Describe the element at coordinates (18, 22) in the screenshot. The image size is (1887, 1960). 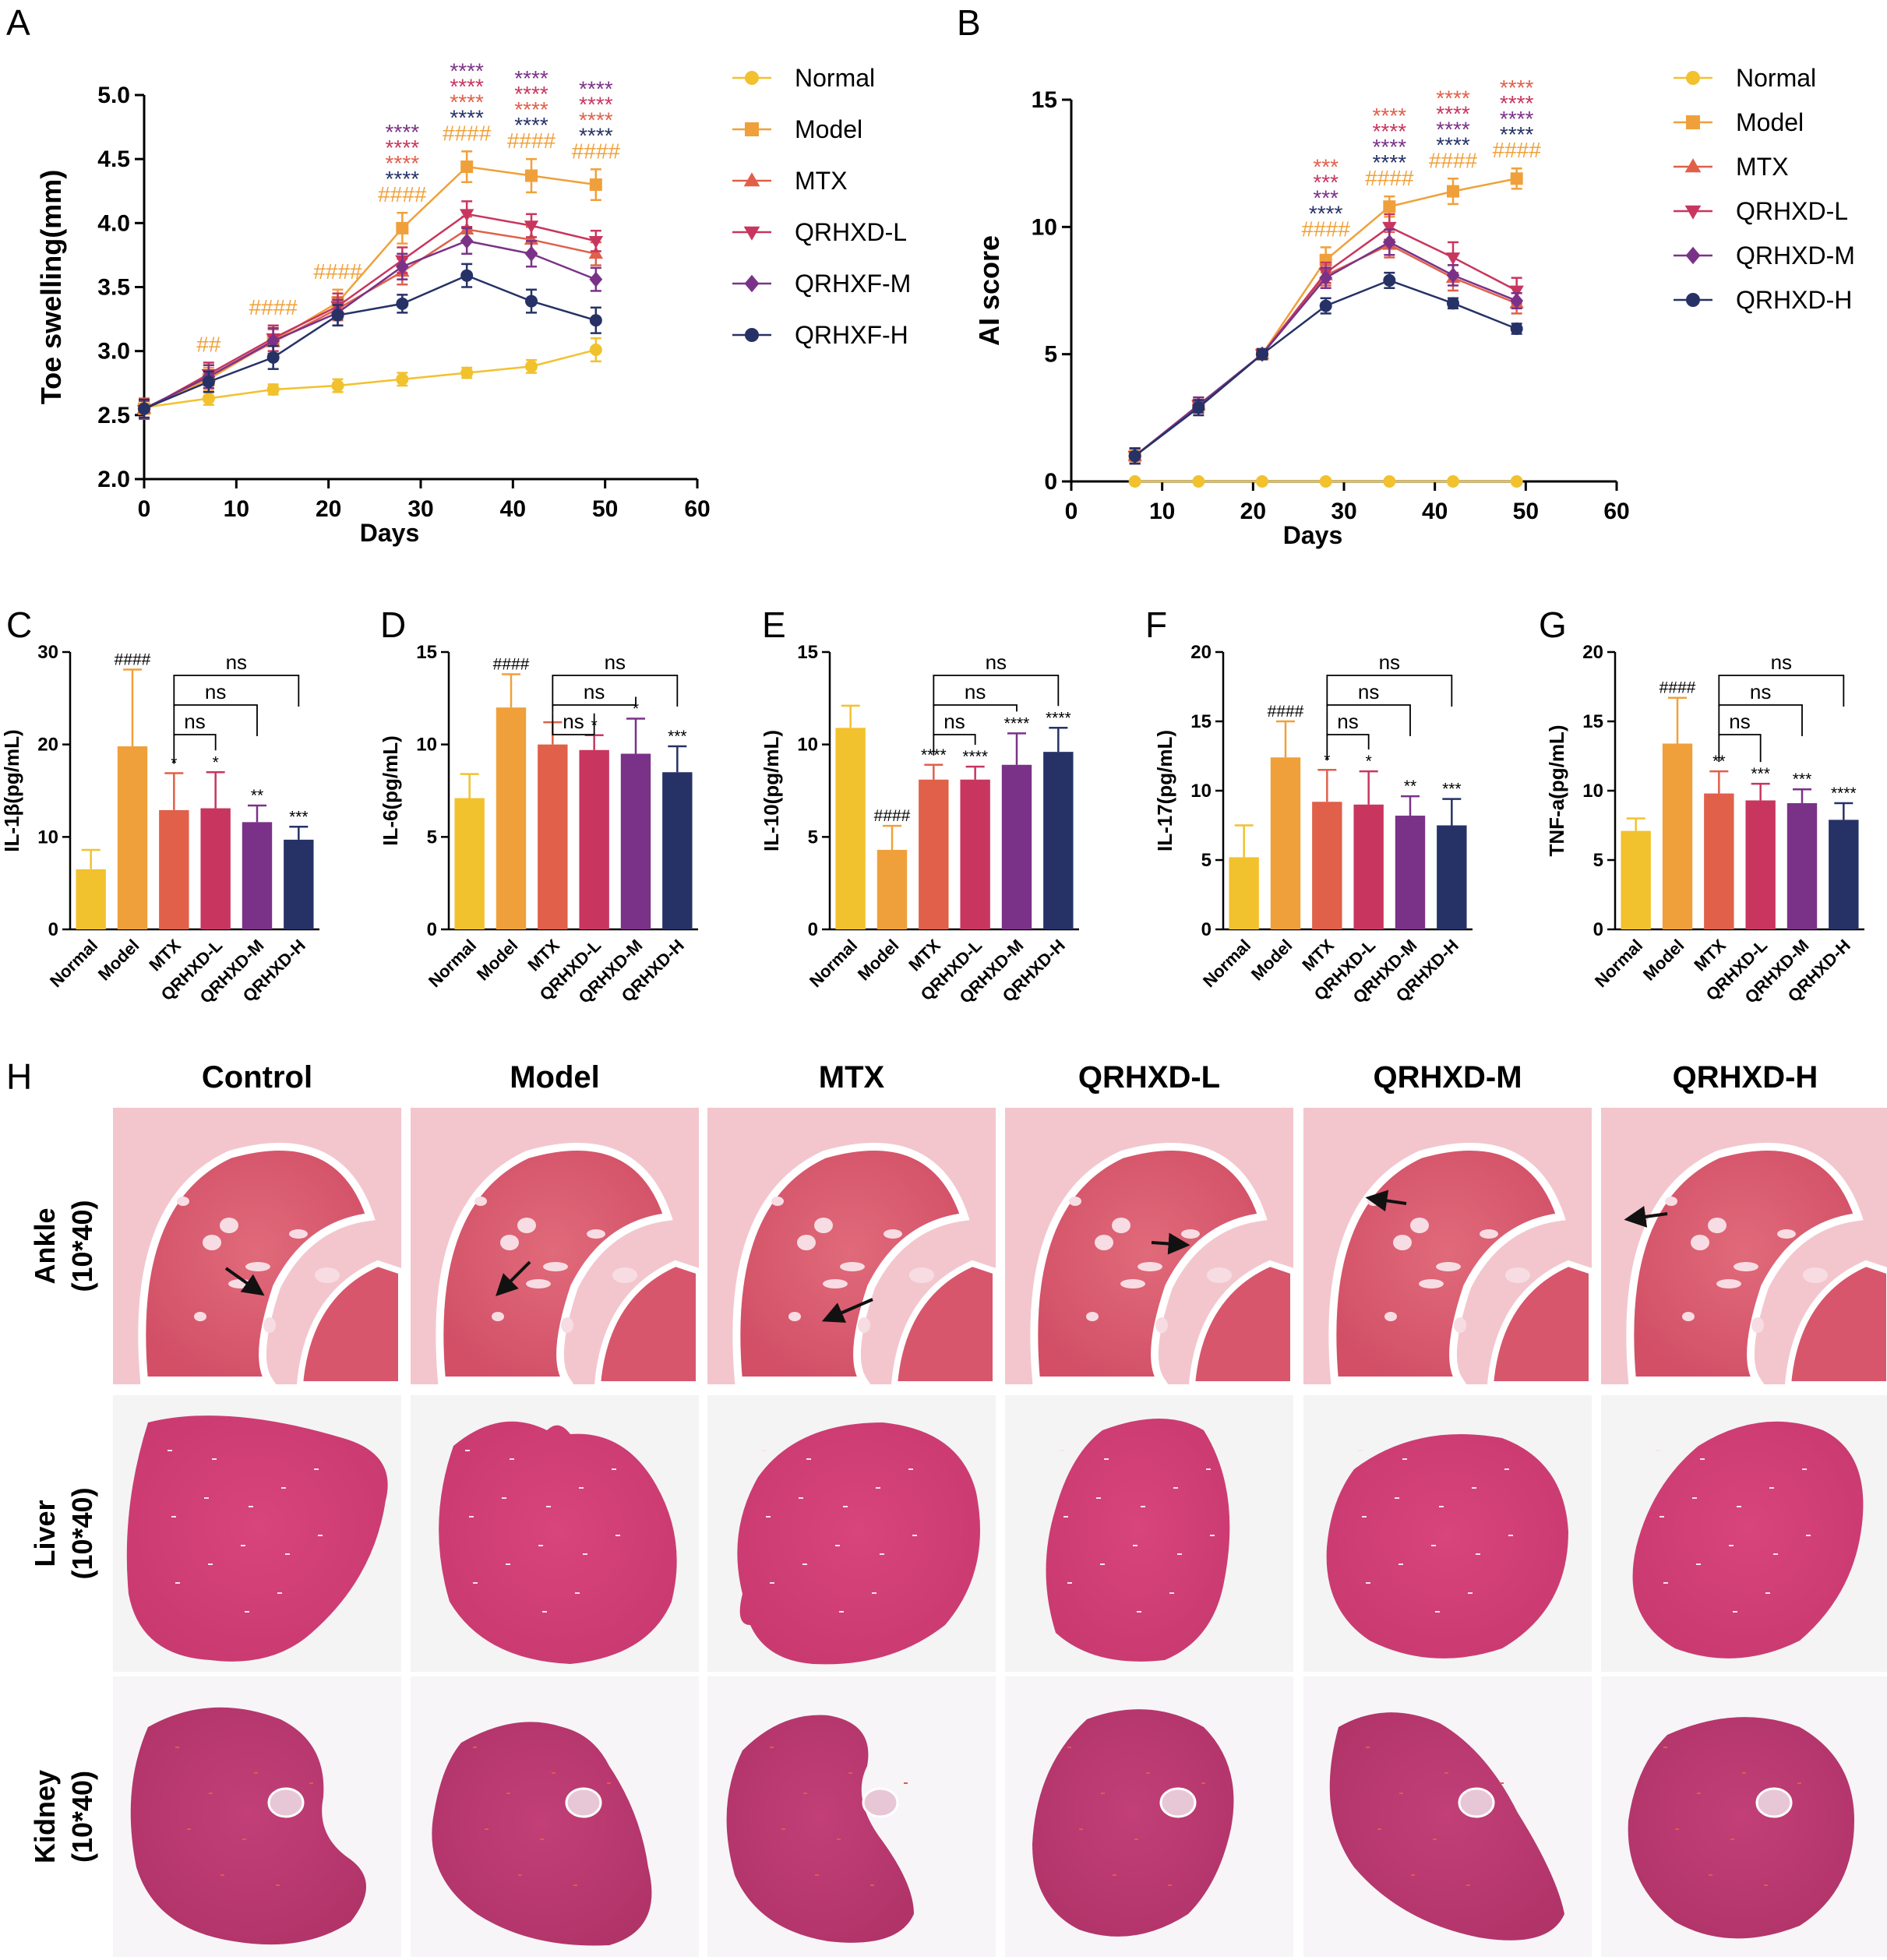
I see `panel-letter: A` at that location.